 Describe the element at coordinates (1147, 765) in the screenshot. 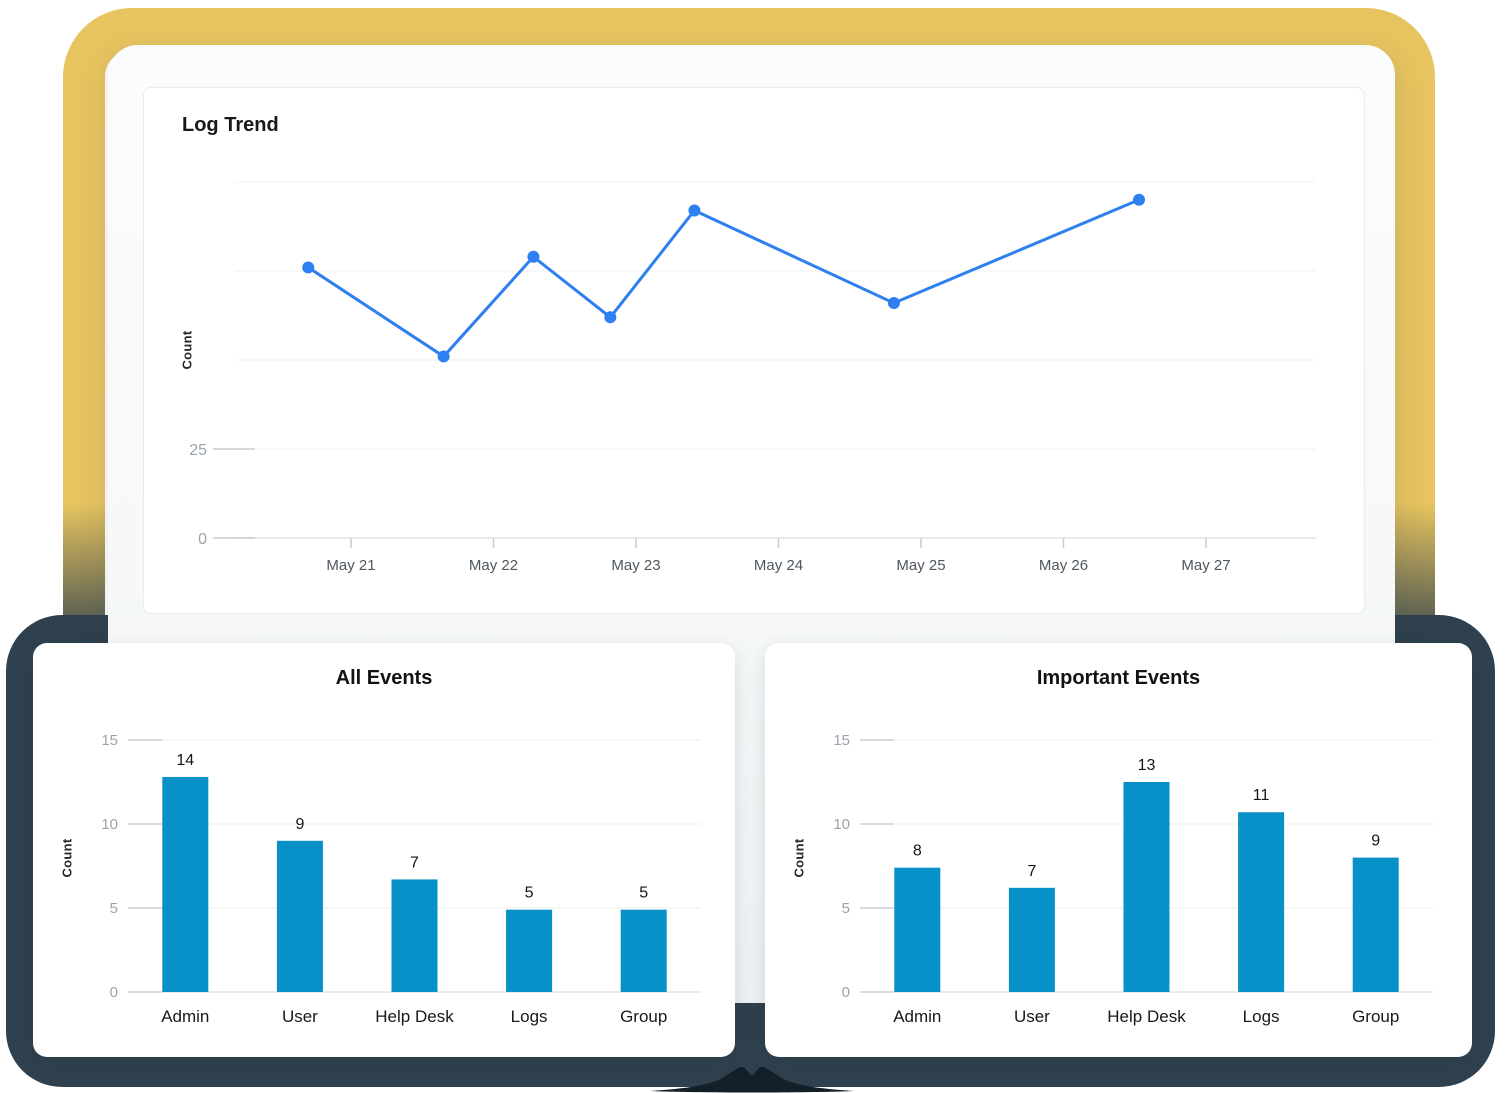

I see `bar-value-label: 13` at that location.